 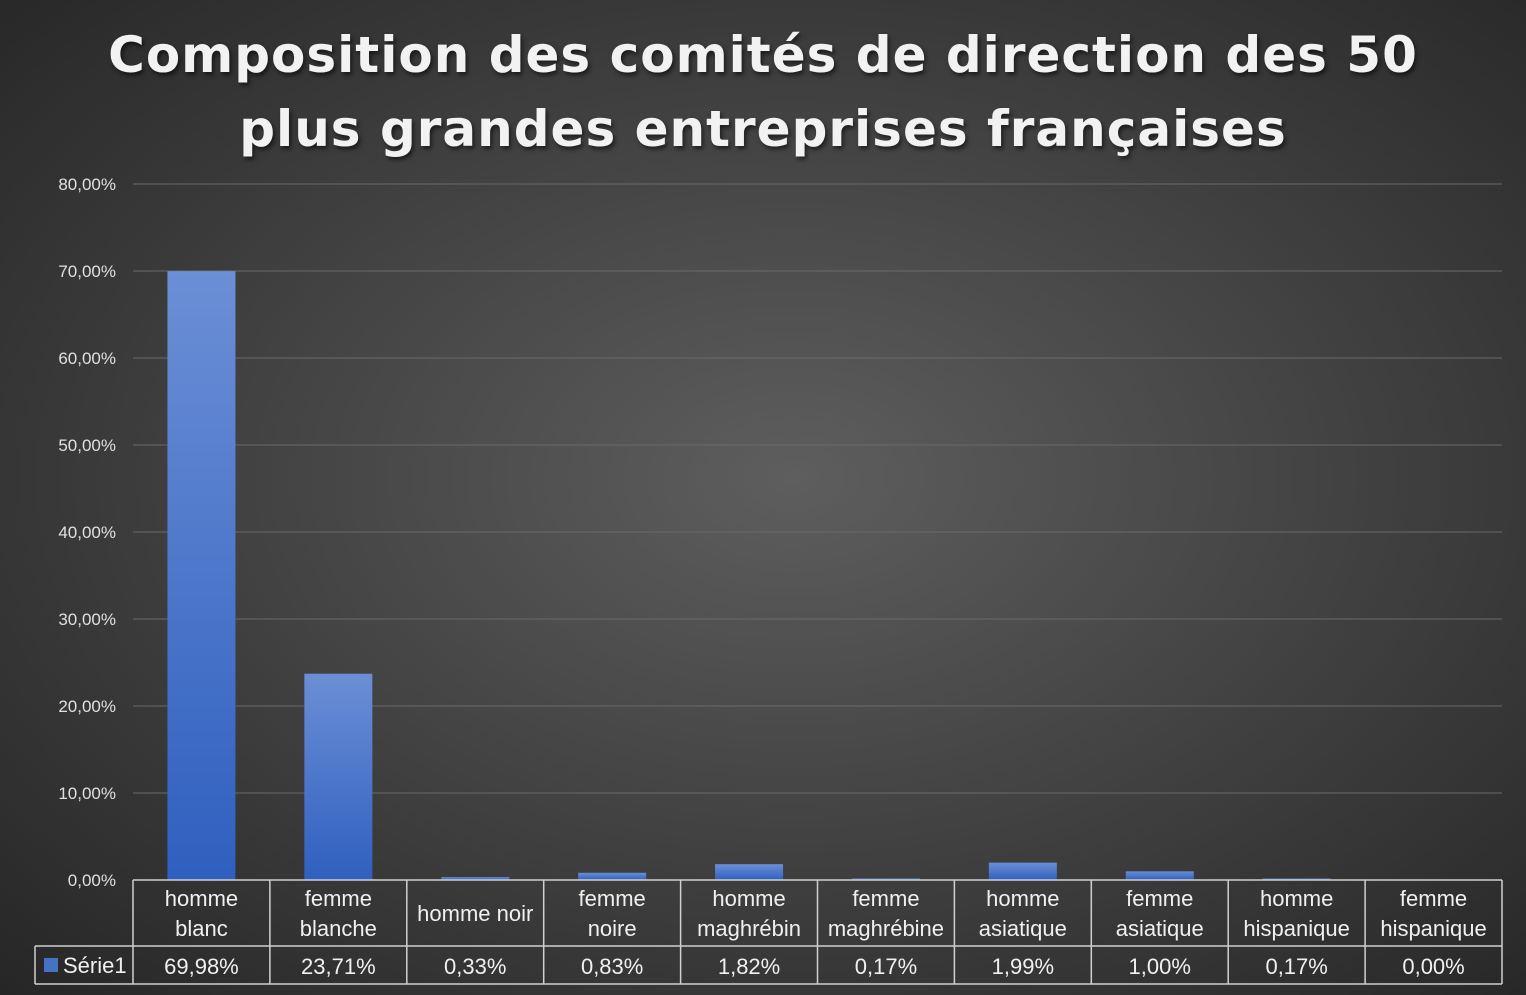 I want to click on y-tick-label: 30,00%, so click(x=87, y=619).